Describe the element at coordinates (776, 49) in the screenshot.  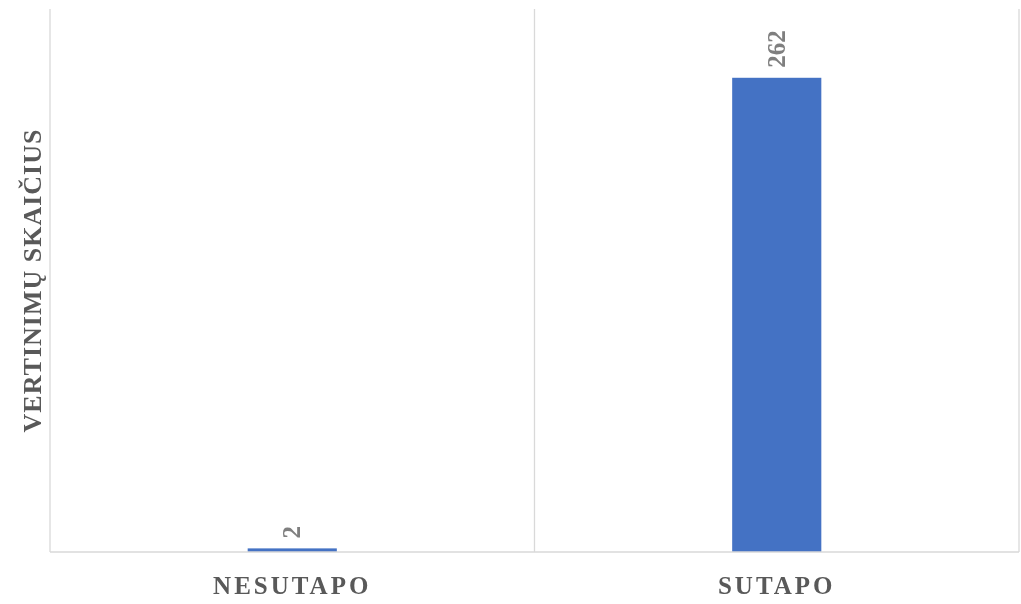
I see `data-label: 262` at that location.